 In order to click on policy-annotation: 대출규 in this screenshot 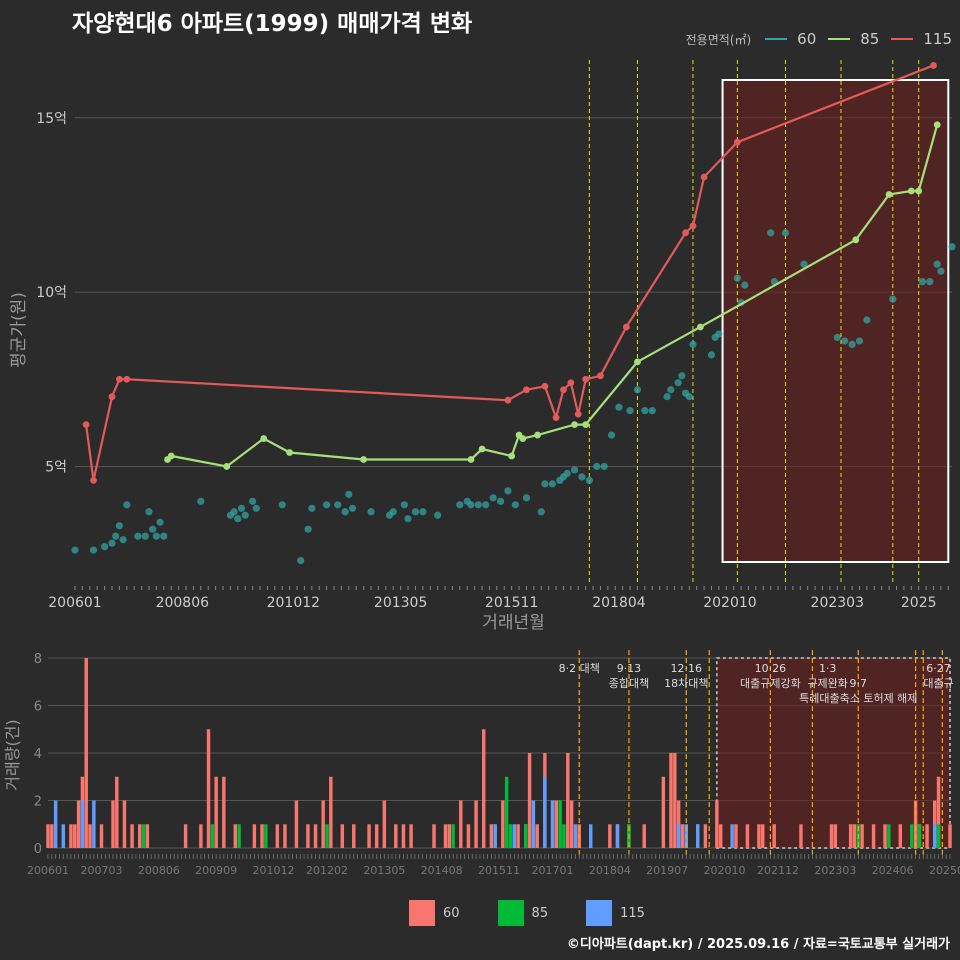, I will do `click(938, 683)`.